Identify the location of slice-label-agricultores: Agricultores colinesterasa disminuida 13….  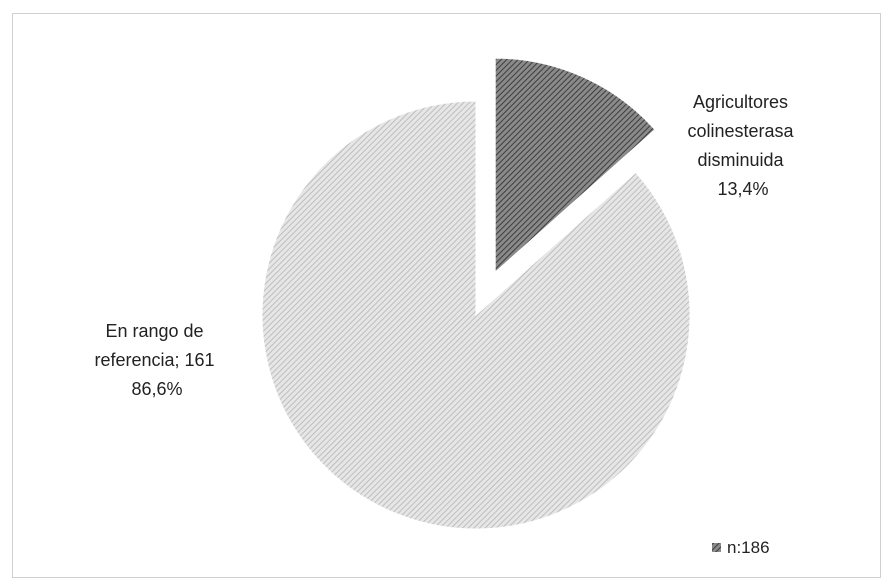
(742, 145).